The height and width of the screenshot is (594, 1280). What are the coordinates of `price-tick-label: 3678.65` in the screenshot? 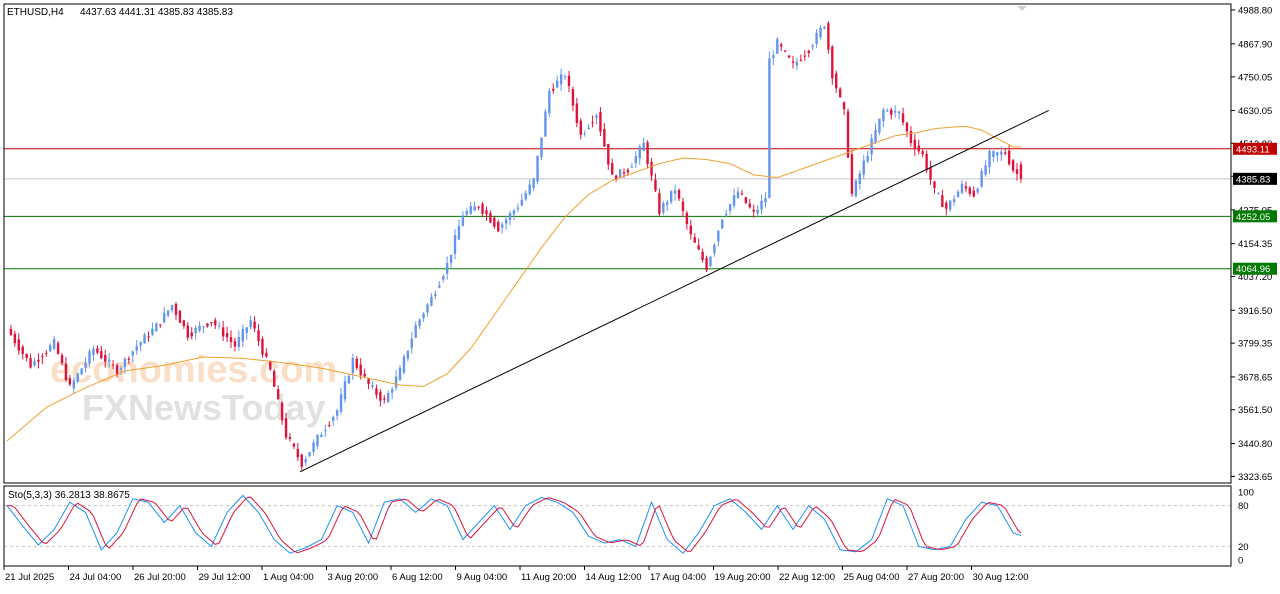 It's located at (1255, 377).